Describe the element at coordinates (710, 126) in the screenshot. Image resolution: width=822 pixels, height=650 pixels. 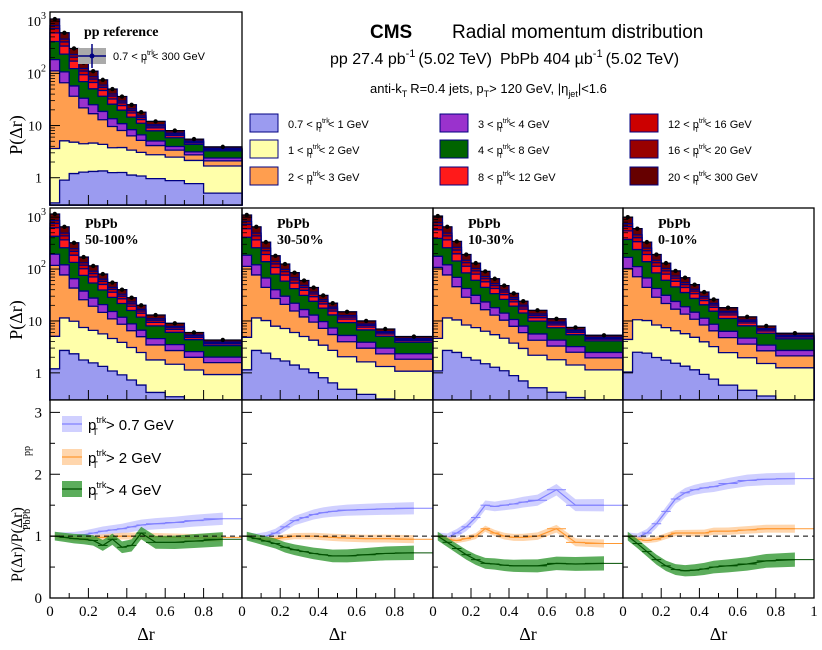
I see `pt-legend-label-6: 12 < ptrk T < 16 GeV` at that location.